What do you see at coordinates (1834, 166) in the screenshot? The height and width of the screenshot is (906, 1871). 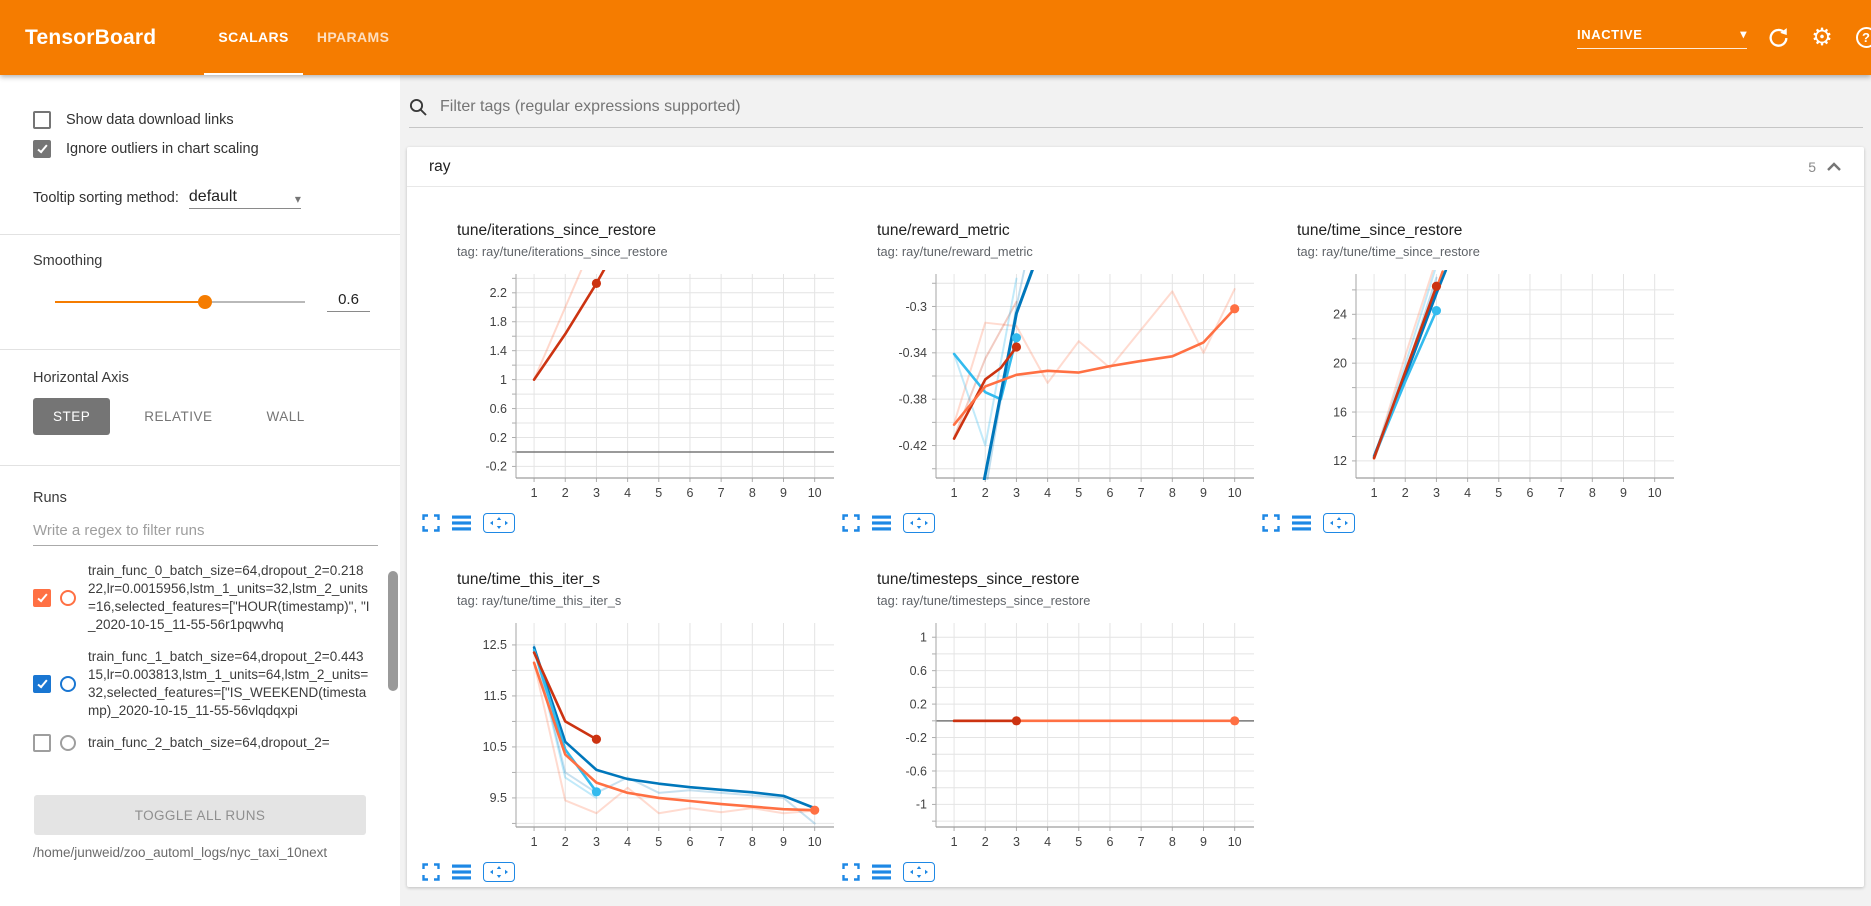 I see `chevron-up-icon` at bounding box center [1834, 166].